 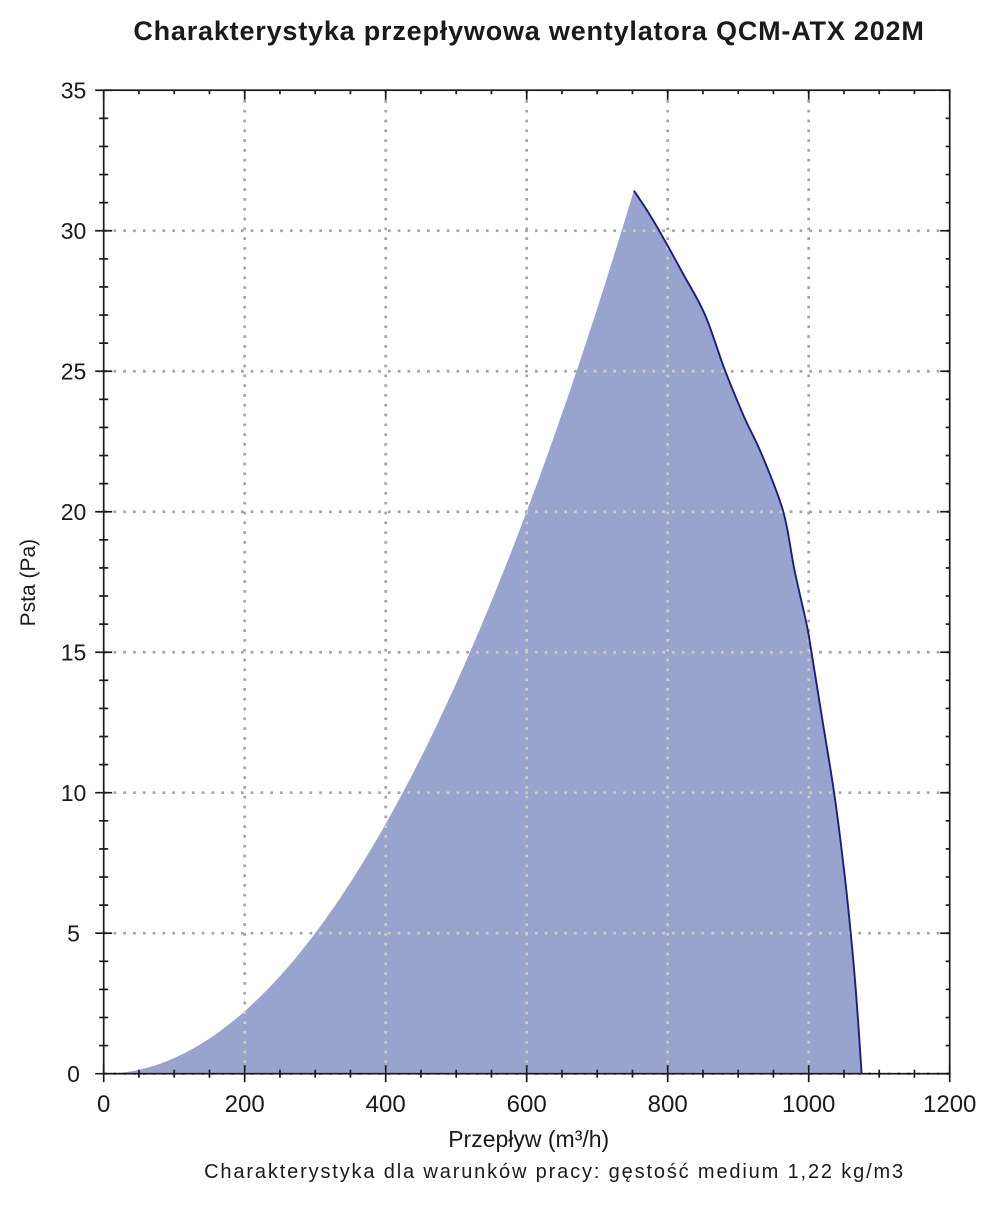 What do you see at coordinates (74, 91) in the screenshot?
I see `svg-text: 35` at bounding box center [74, 91].